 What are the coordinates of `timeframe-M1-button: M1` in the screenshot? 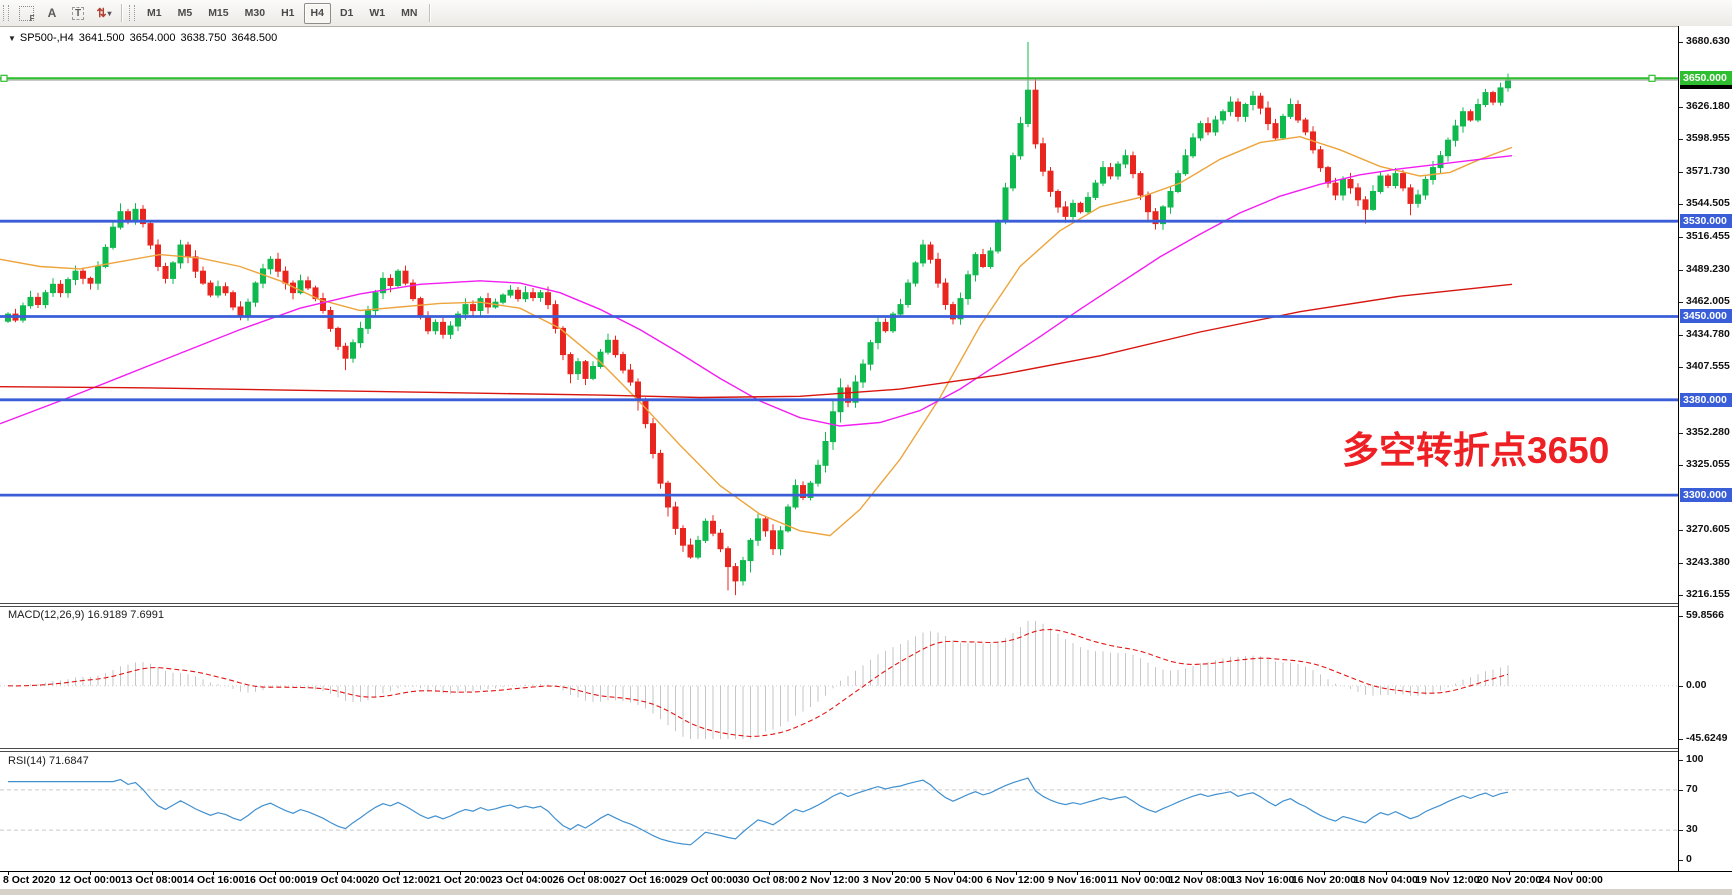 It's located at (154, 13).